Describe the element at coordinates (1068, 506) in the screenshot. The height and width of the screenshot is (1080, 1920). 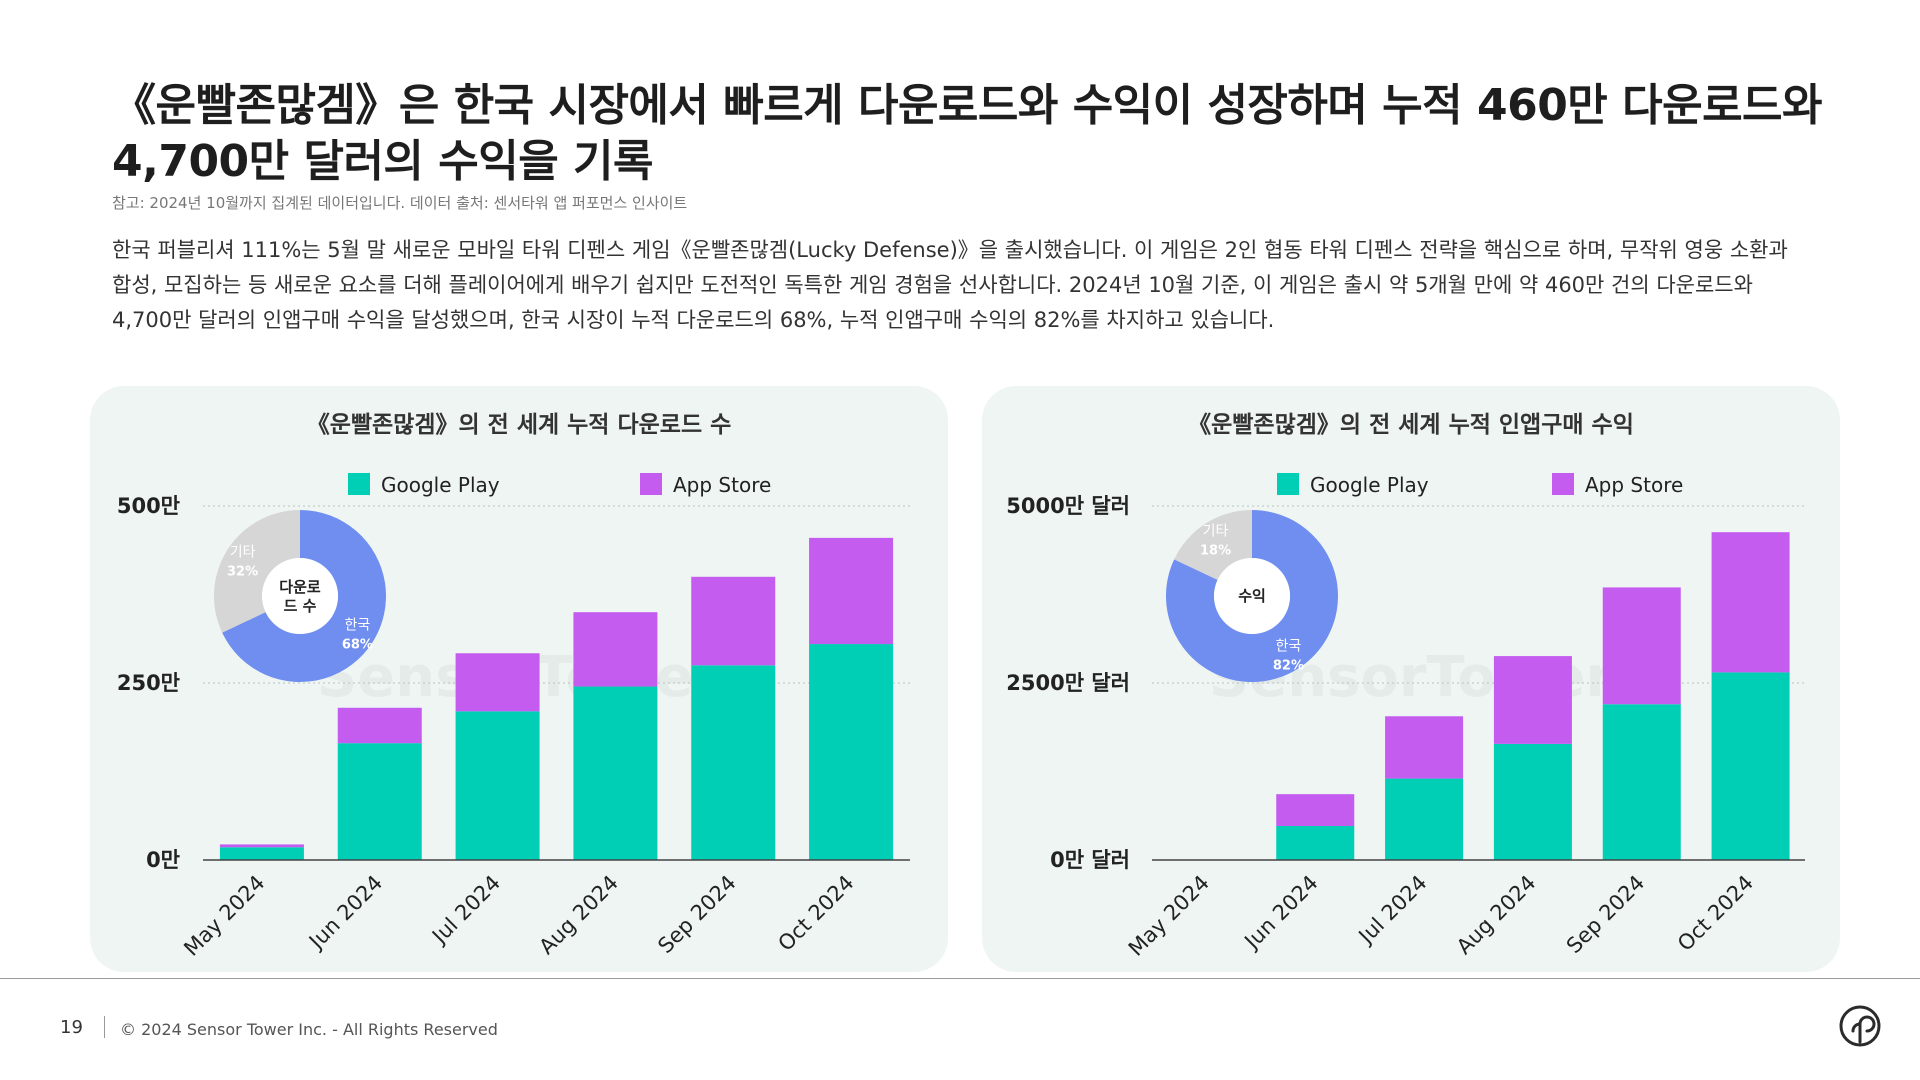
I see `y-tick-label: 5000만 달러` at that location.